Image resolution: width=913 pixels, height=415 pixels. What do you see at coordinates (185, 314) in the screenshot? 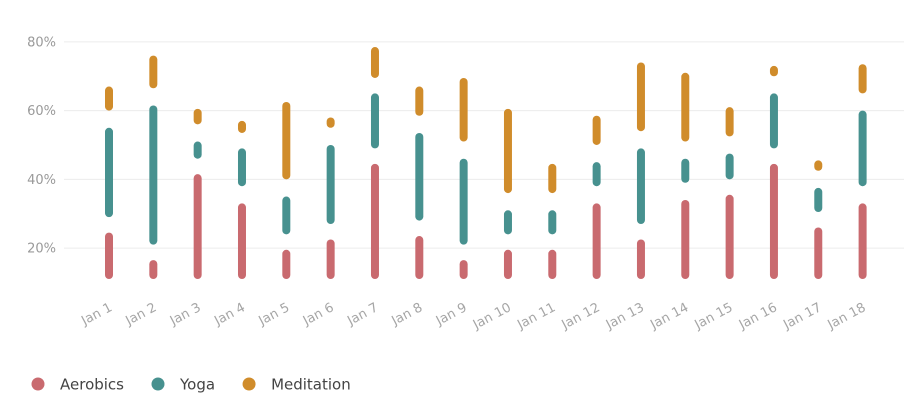
I see `x-tick-label: Jan 3` at bounding box center [185, 314].